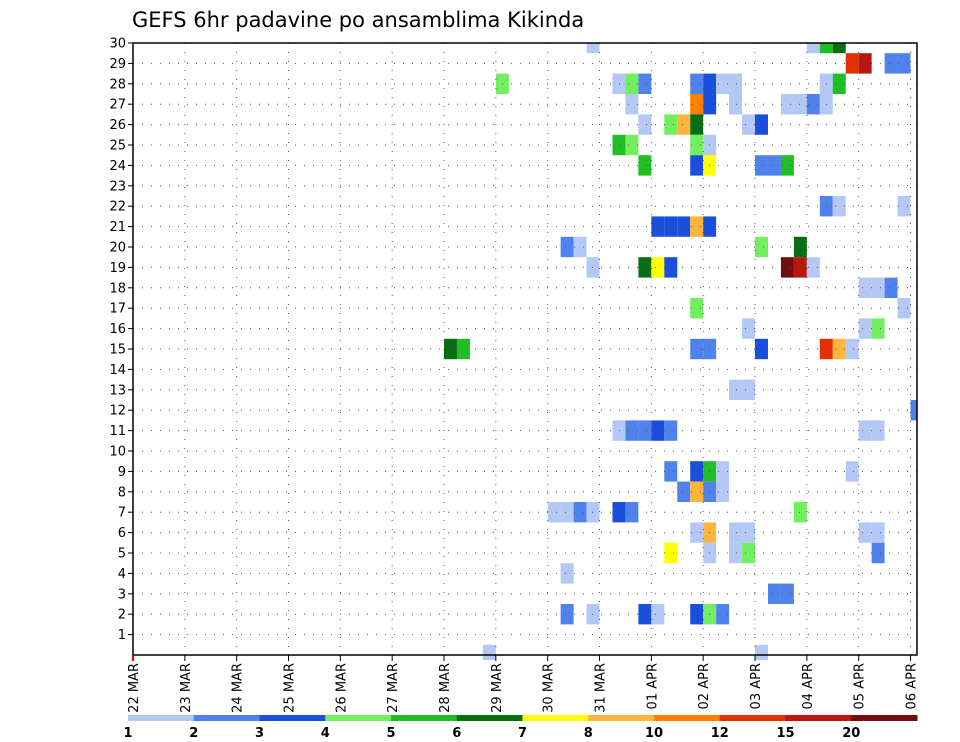  Describe the element at coordinates (122, 635) in the screenshot. I see `y-tick-label: 1` at that location.